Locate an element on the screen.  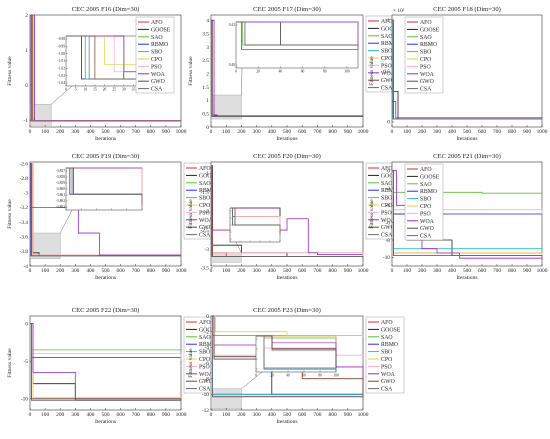
chart-title: CEC 2005 F20 (Dim=30) is located at coordinates (287, 156).